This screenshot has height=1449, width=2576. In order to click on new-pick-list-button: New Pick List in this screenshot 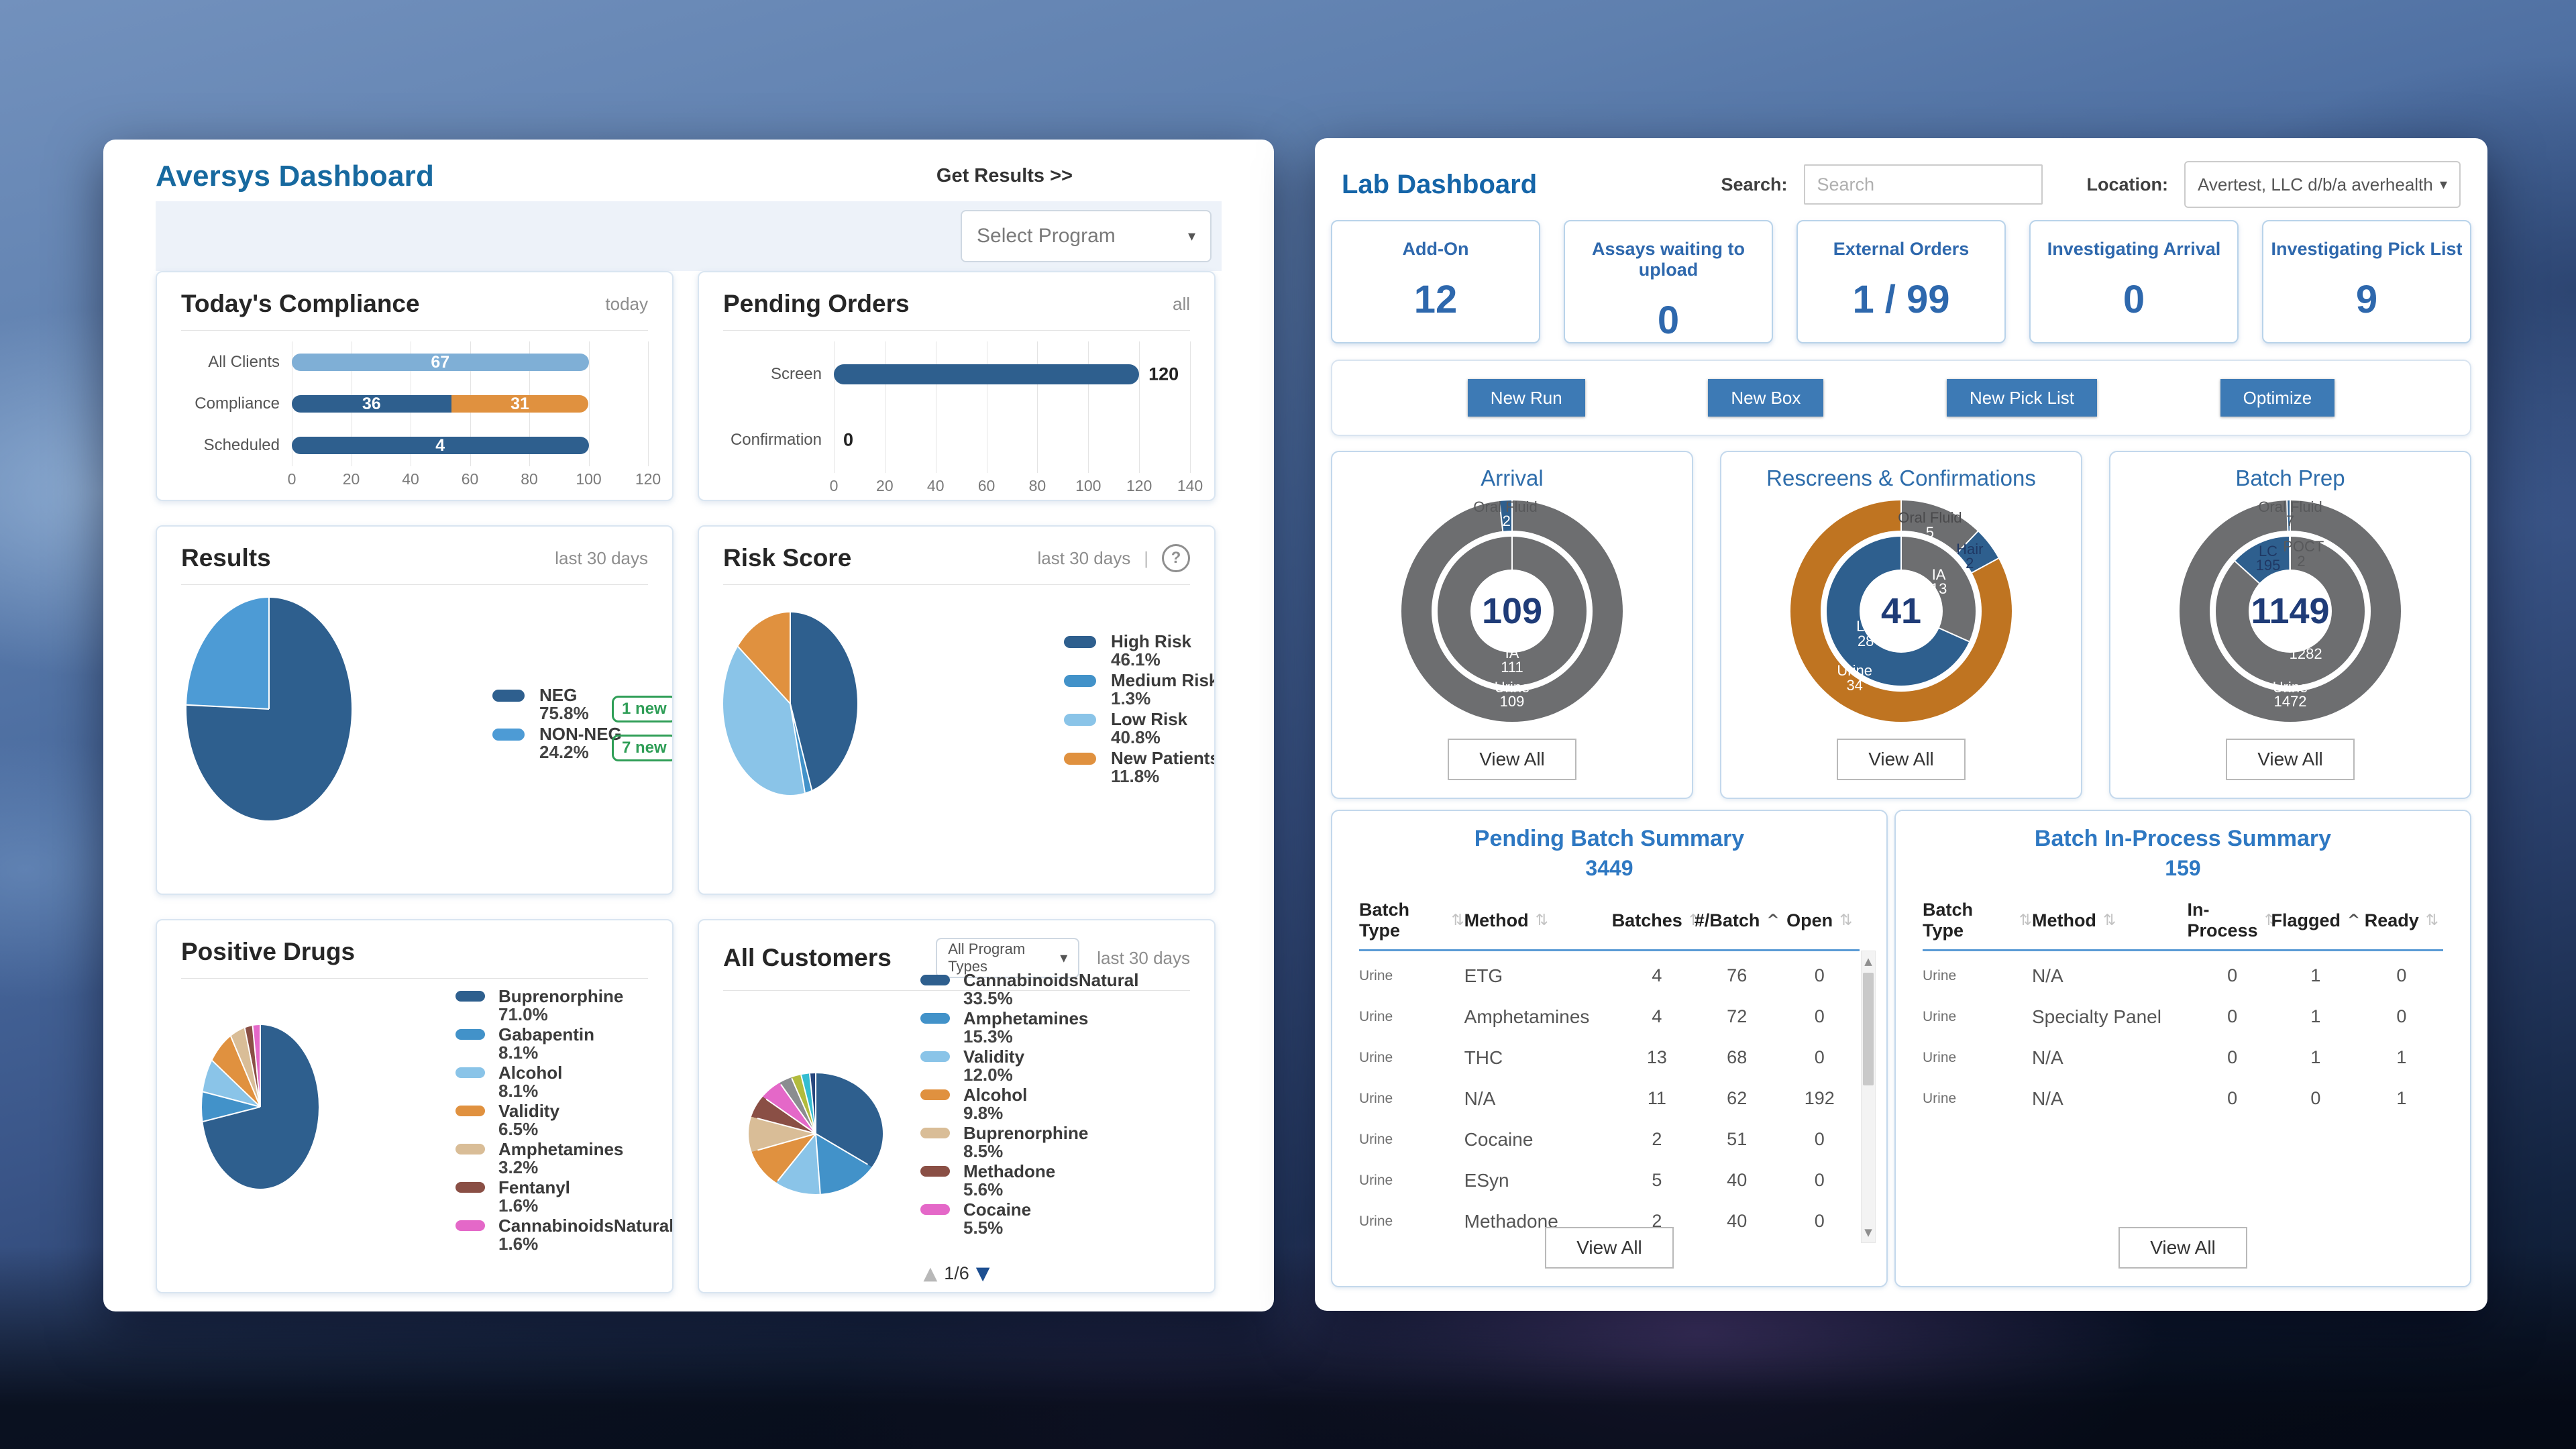, I will do `click(2022, 398)`.